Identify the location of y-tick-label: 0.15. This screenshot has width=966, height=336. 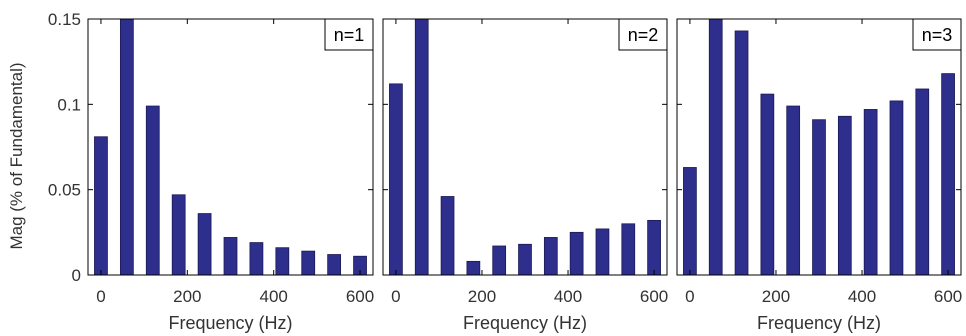
(64, 19).